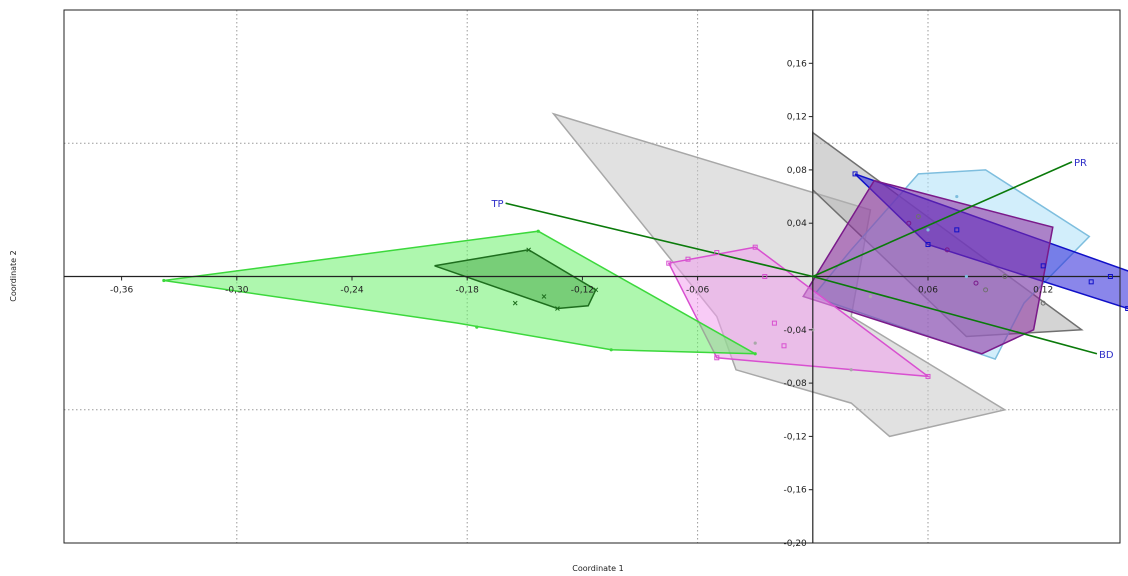 The image size is (1128, 576). What do you see at coordinates (796, 331) in the screenshot?
I see `y-tick-label: -0,04` at bounding box center [796, 331].